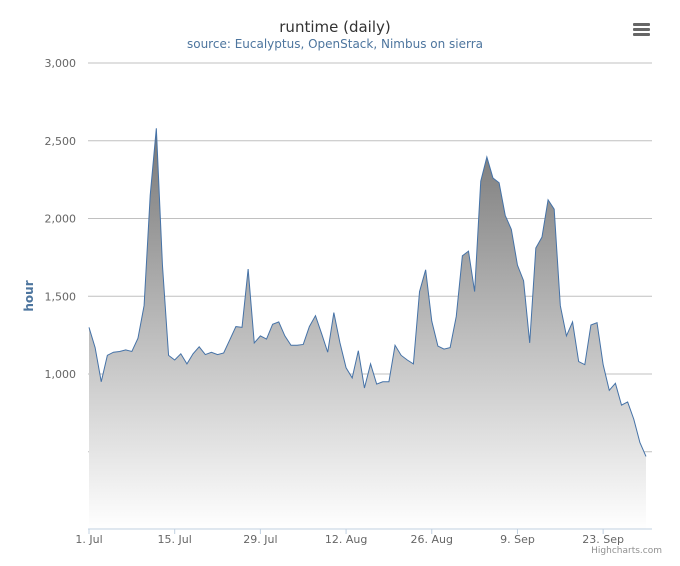 The height and width of the screenshot is (566, 680). What do you see at coordinates (626, 551) in the screenshot?
I see `credits-link: Highcharts.com` at bounding box center [626, 551].